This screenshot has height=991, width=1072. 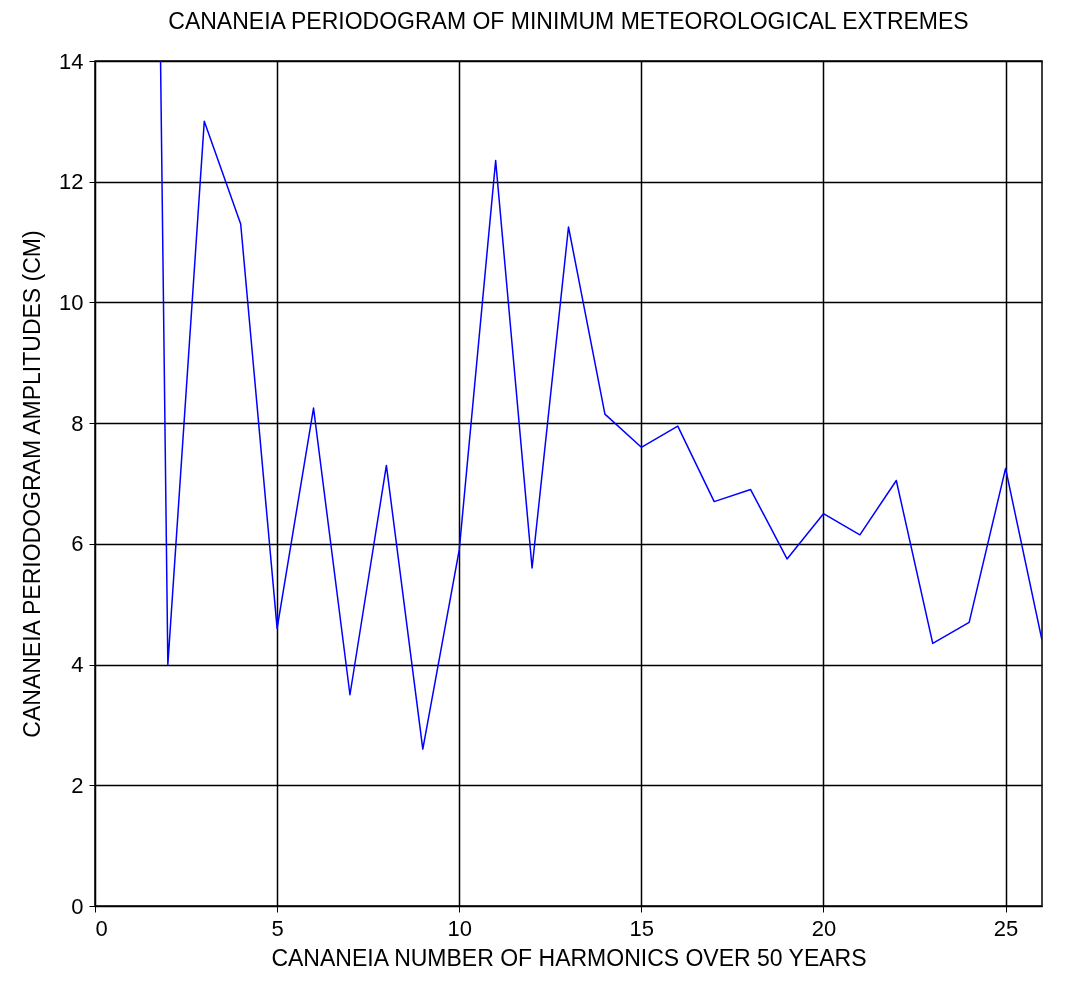 What do you see at coordinates (77, 665) in the screenshot?
I see `y-tick-label: 4` at bounding box center [77, 665].